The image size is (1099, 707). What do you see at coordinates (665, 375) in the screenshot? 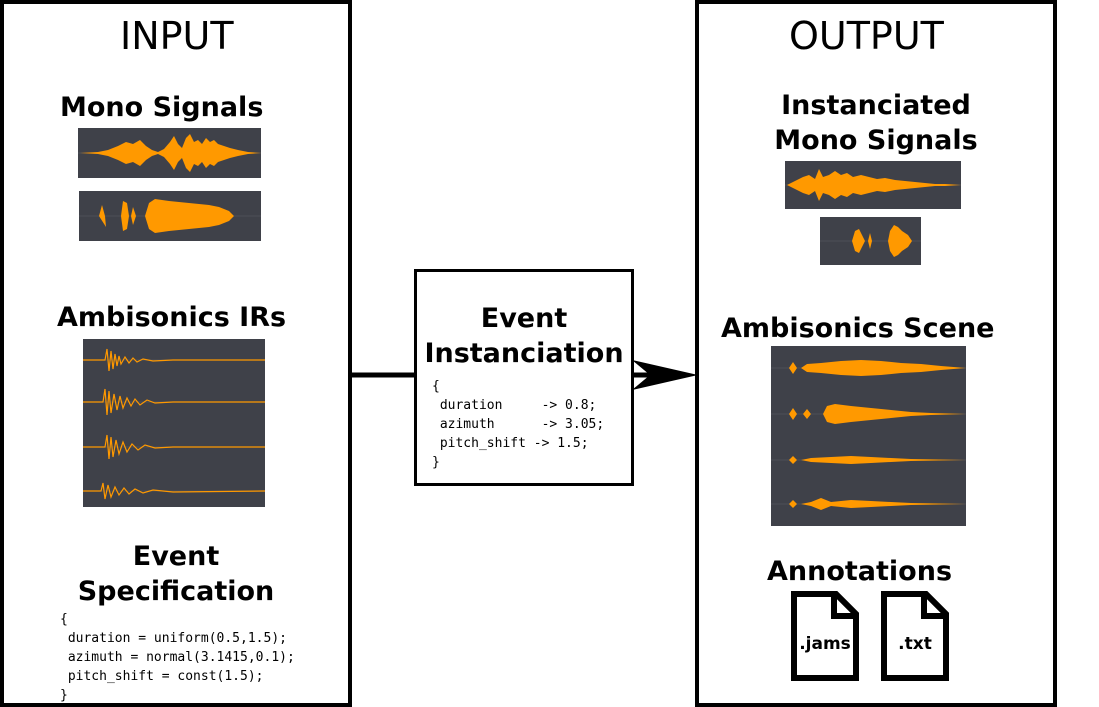
I see `arrow-head-icon` at bounding box center [665, 375].